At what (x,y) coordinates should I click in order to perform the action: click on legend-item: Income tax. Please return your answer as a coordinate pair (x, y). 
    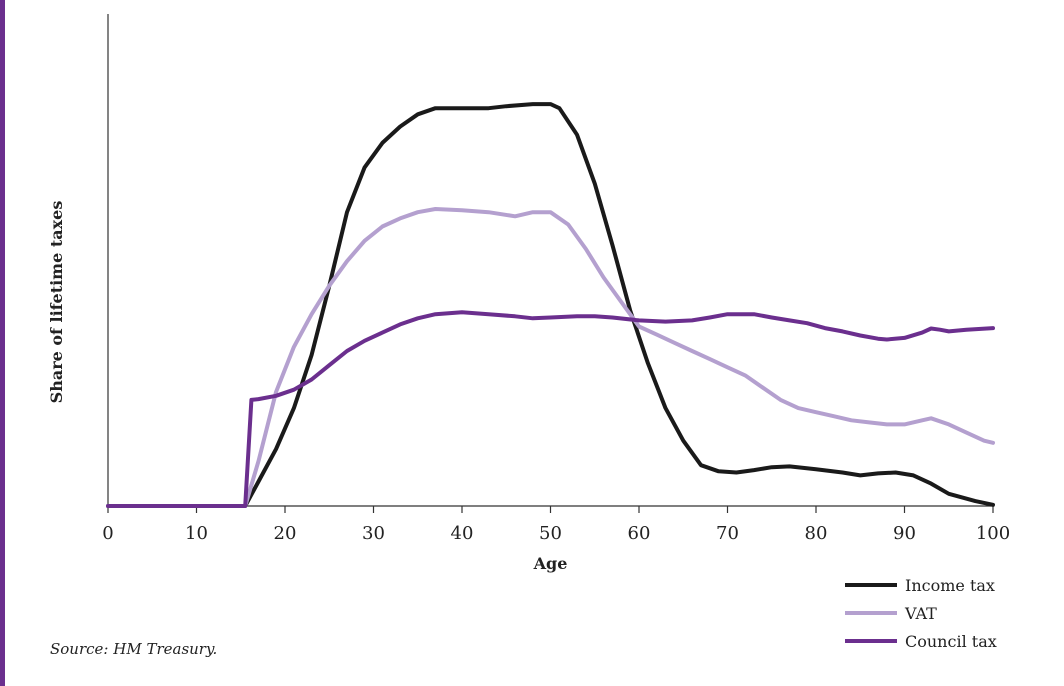
    Looking at the image, I should click on (921, 585).